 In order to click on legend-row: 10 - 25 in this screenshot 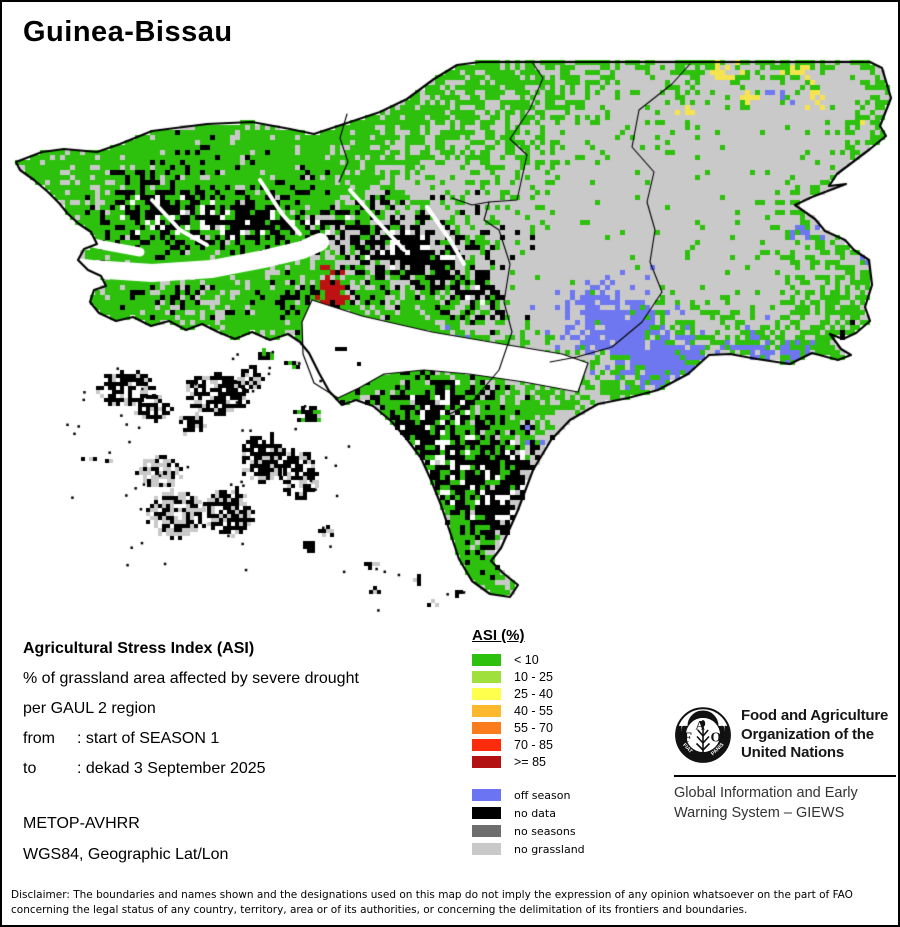, I will do `click(528, 676)`.